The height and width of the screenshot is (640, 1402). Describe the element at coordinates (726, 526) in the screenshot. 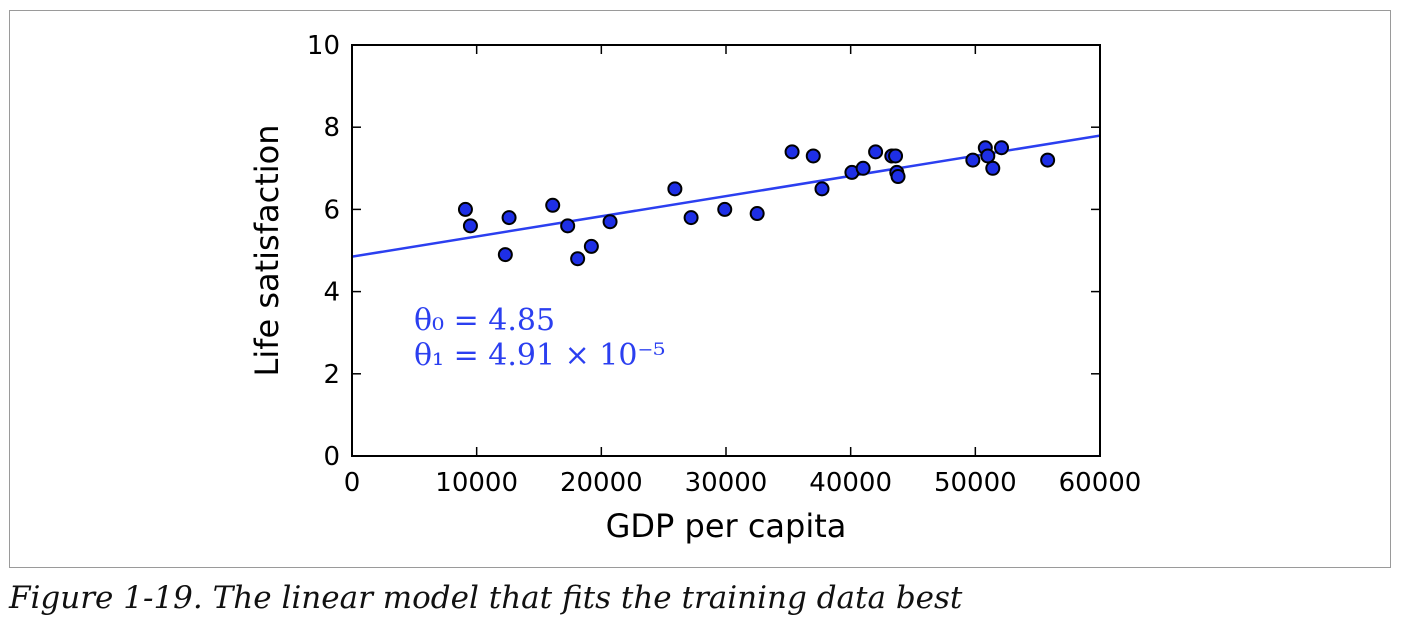

I see `x-axis-title: GDP per capita` at that location.